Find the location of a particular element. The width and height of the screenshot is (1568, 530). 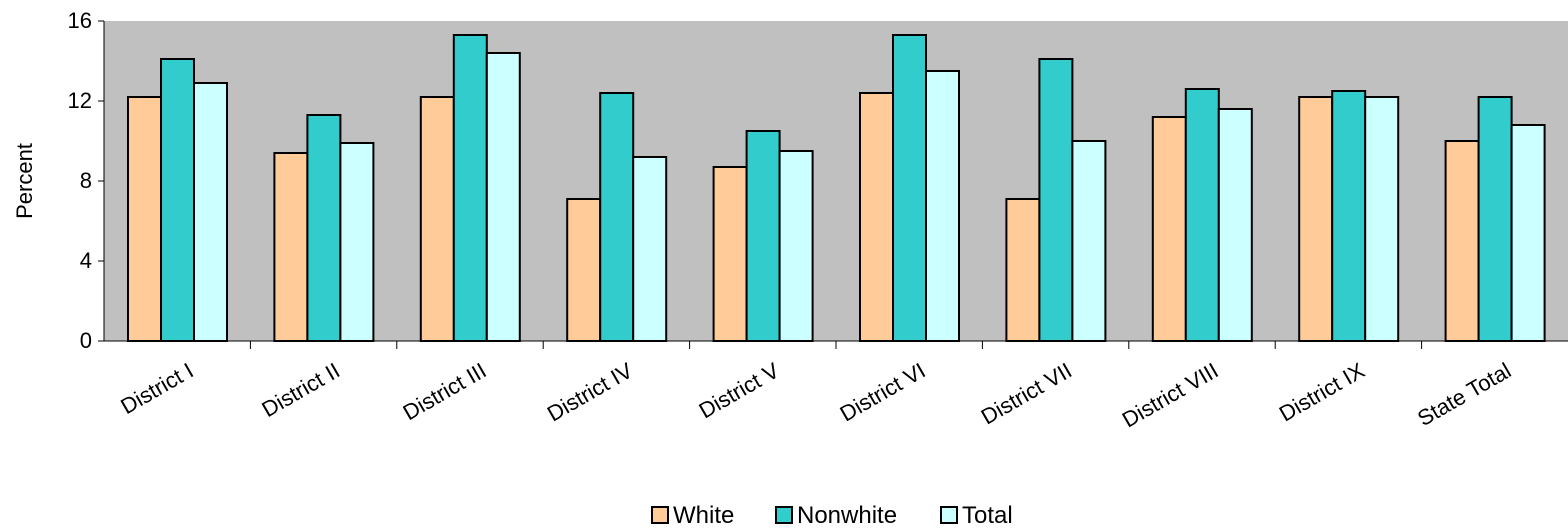

x-category-label: District VI is located at coordinates (883, 392).